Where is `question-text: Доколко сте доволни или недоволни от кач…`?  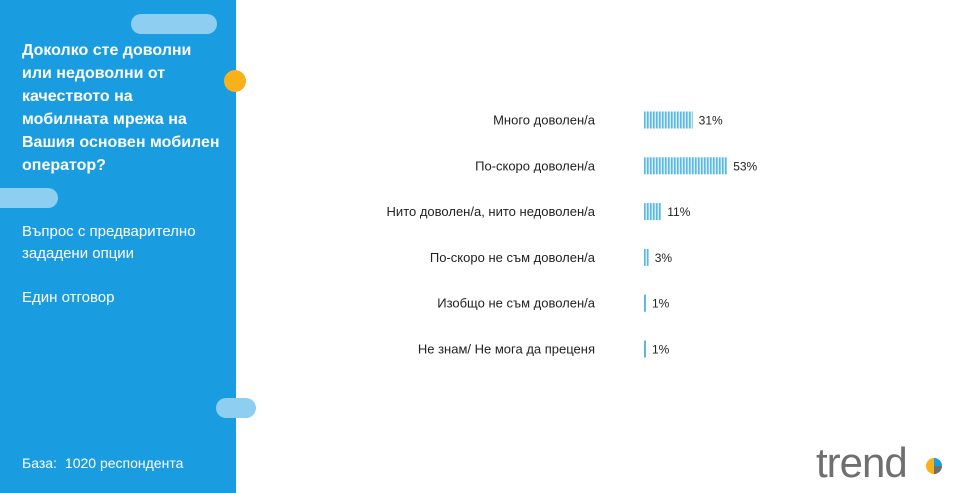 question-text: Доколко сте доволни или недоволни от кач… is located at coordinates (121, 108).